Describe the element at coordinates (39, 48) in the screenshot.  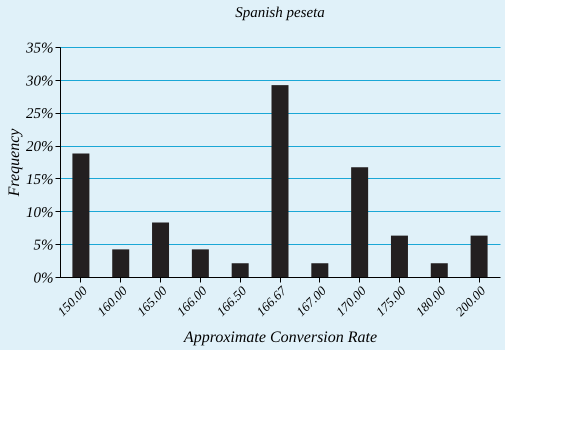
I see `y-tick-label: 35%` at that location.